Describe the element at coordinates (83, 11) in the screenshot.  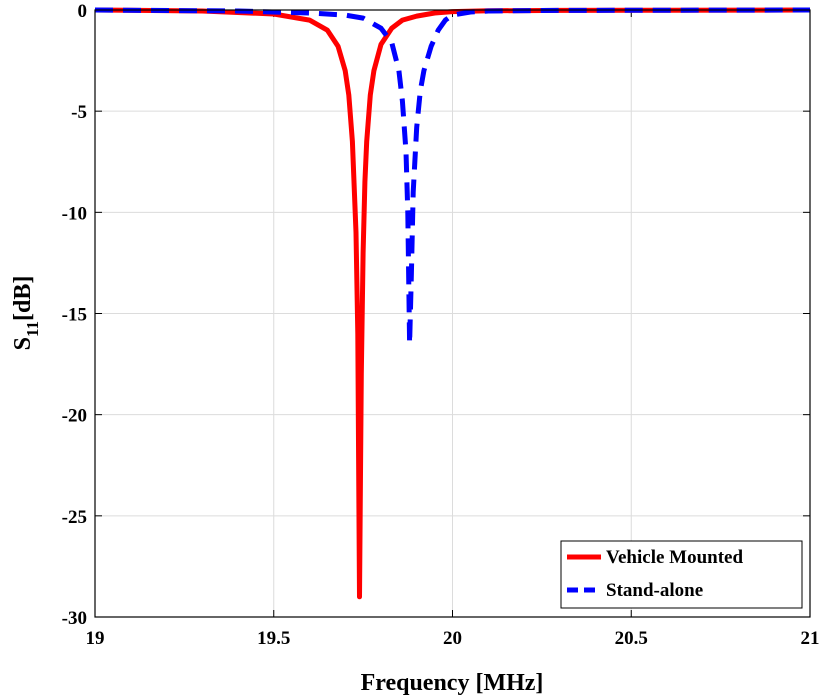
I see `y-tick-label: 0` at that location.